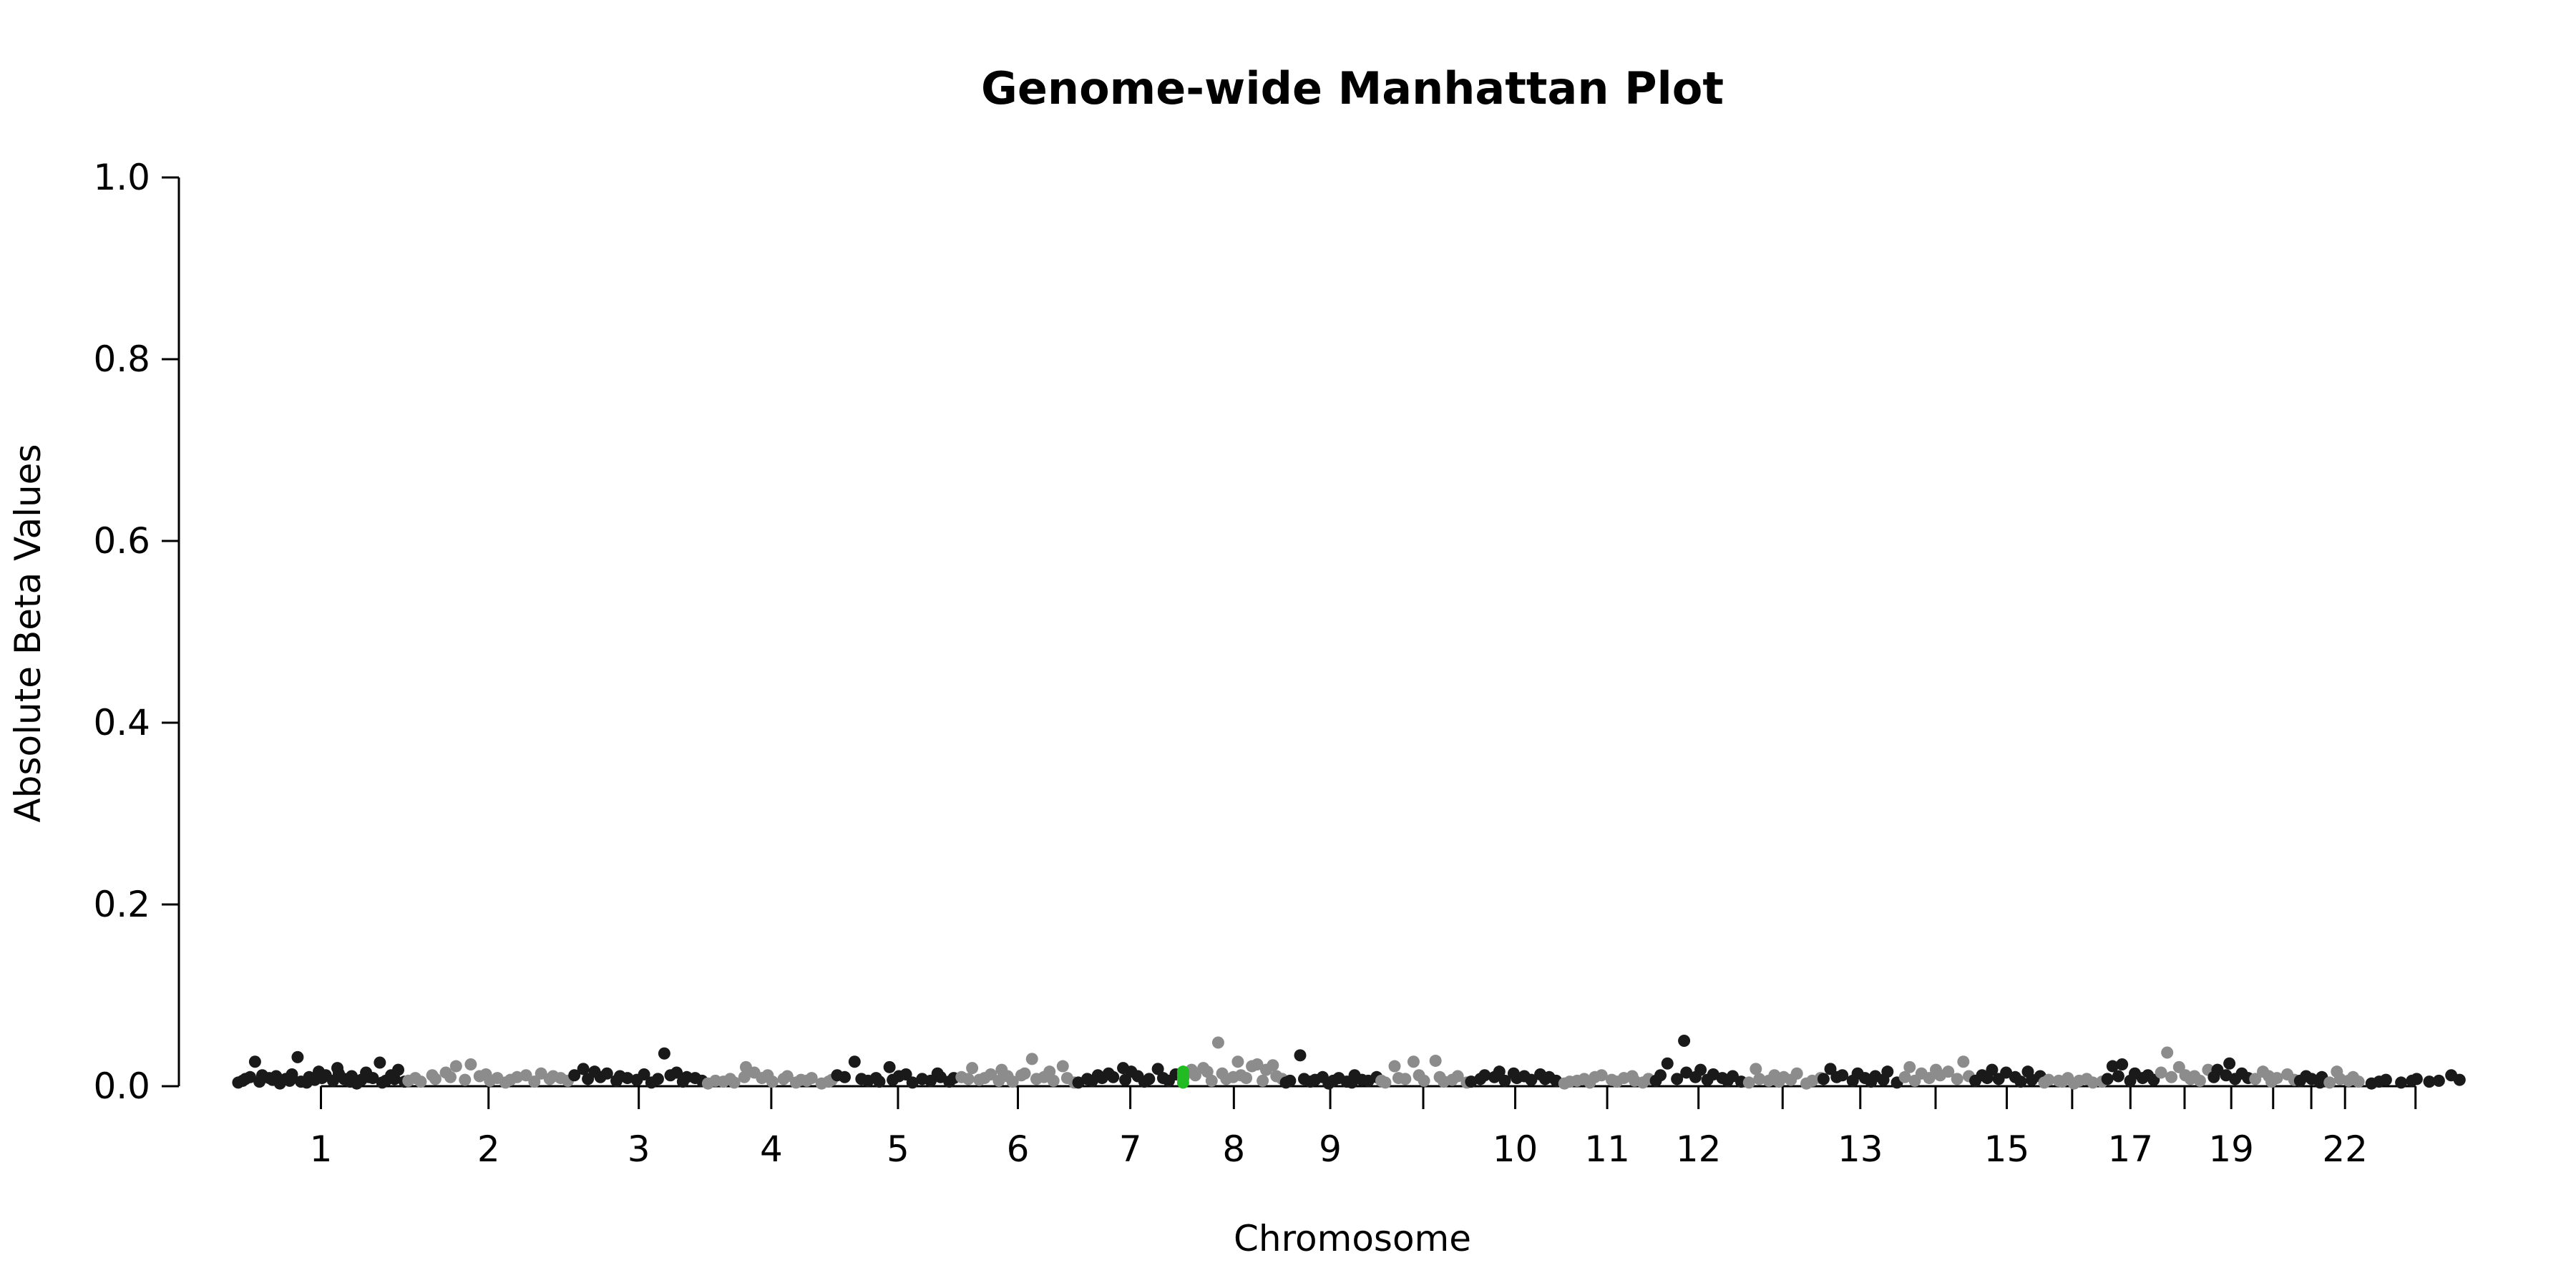  What do you see at coordinates (639, 1149) in the screenshot?
I see `x-tick-label: 3` at bounding box center [639, 1149].